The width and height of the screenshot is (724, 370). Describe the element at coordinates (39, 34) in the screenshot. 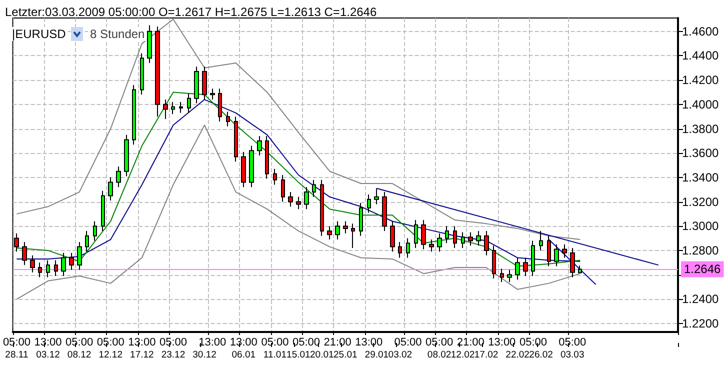

I see `annotation: |EURUSD` at that location.